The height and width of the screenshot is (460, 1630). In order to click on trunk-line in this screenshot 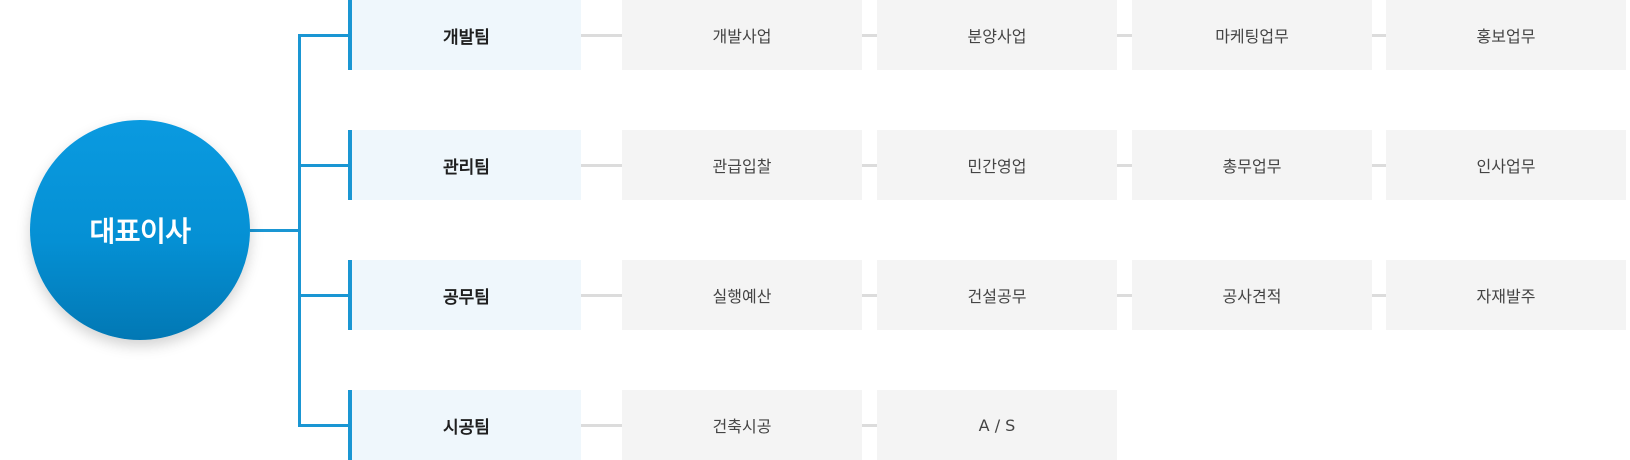, I will do `click(299, 230)`.